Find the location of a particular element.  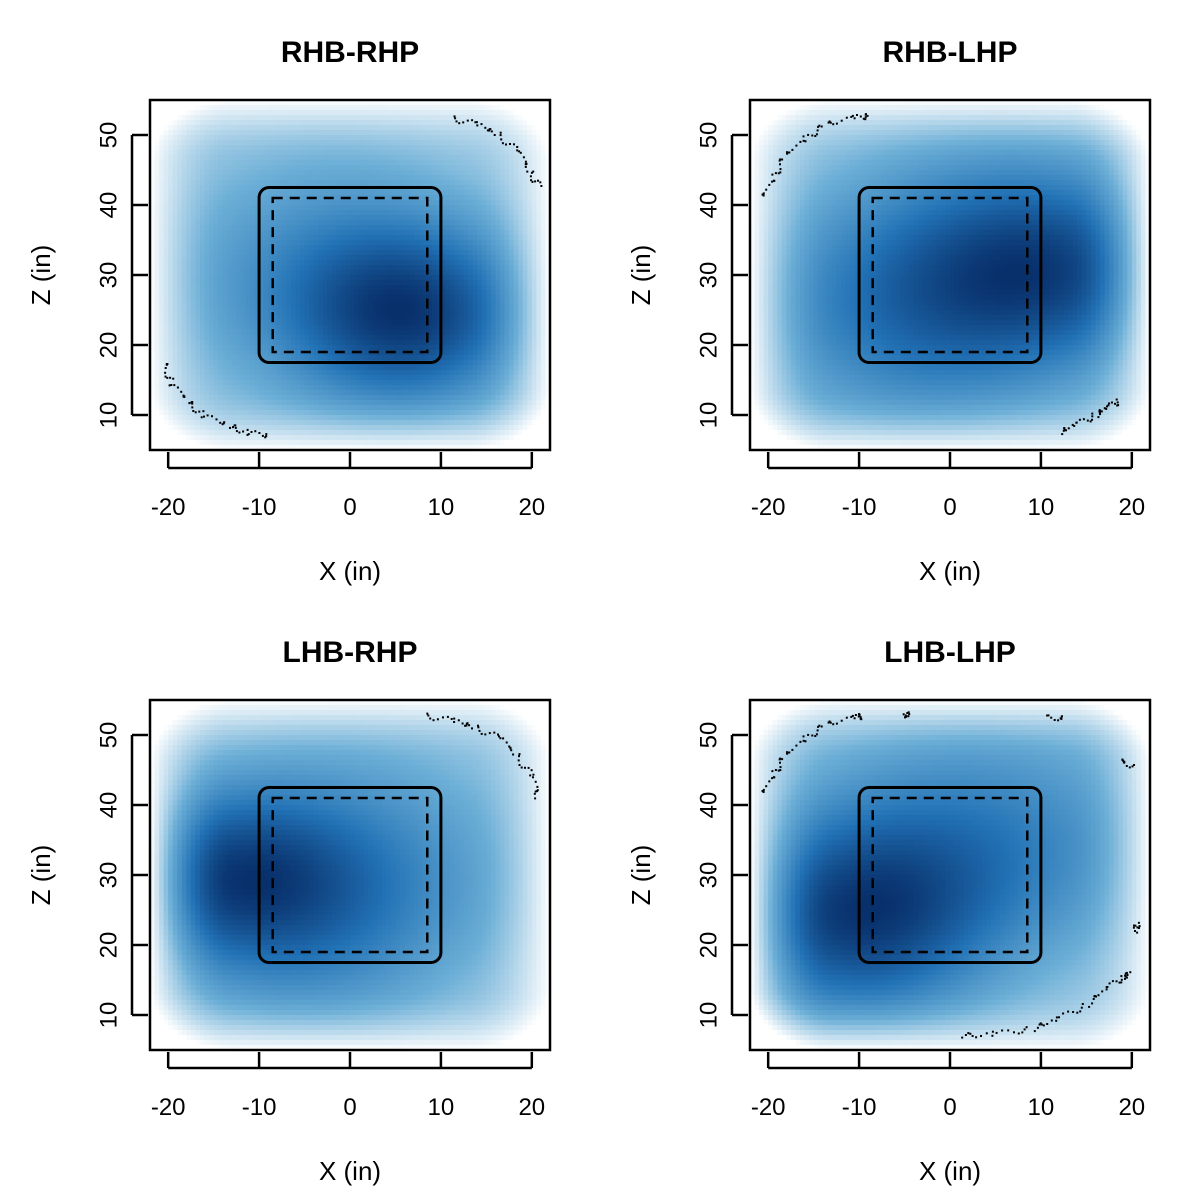

panel-title: RHB-LHP is located at coordinates (950, 52).